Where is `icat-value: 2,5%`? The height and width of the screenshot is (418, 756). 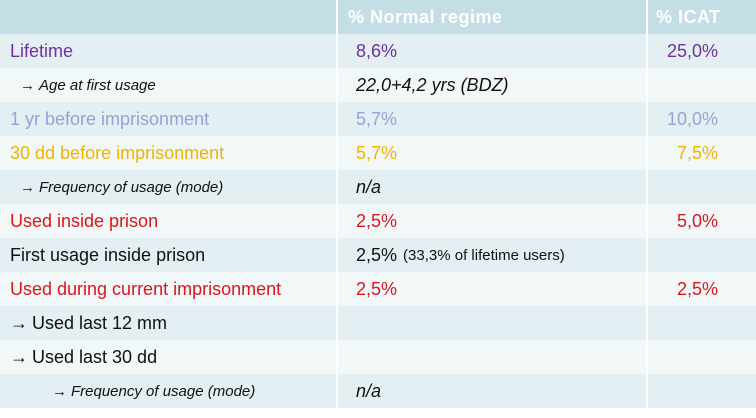
icat-value: 2,5% is located at coordinates (697, 288).